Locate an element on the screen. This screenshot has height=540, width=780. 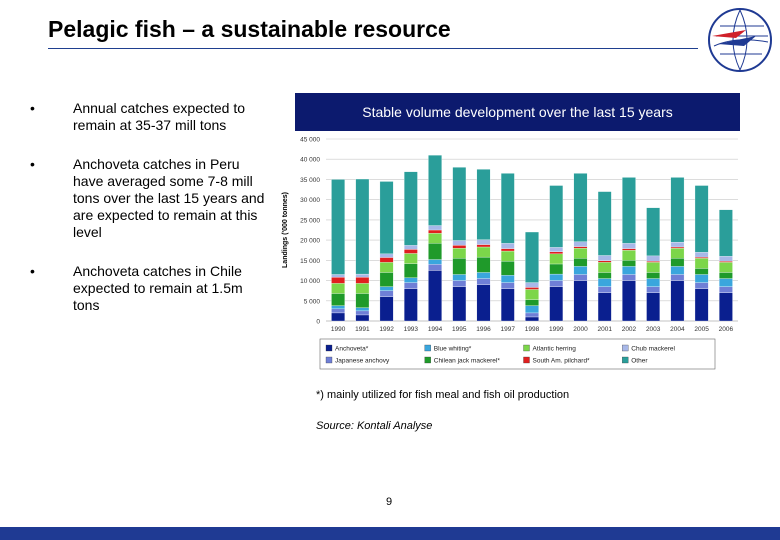
source-note: Source: Kontali Analyse is located at coordinates (374, 426).